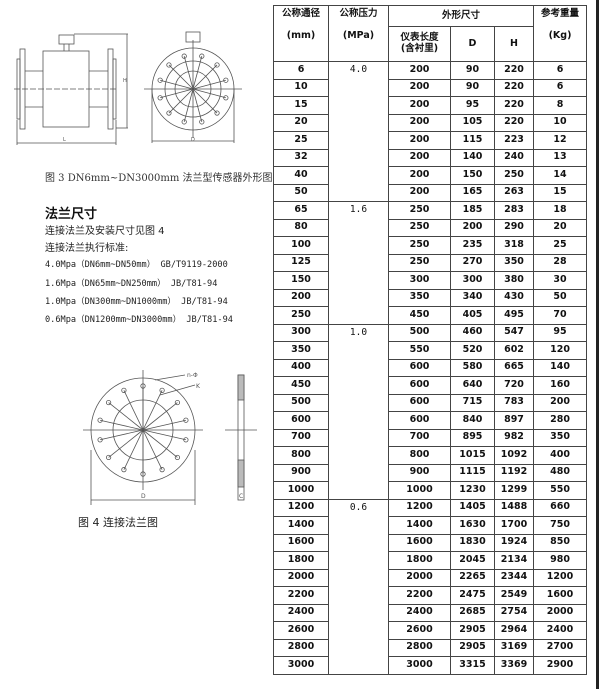 This screenshot has height=689, width=600. I want to click on h-cell: 2344, so click(514, 577).